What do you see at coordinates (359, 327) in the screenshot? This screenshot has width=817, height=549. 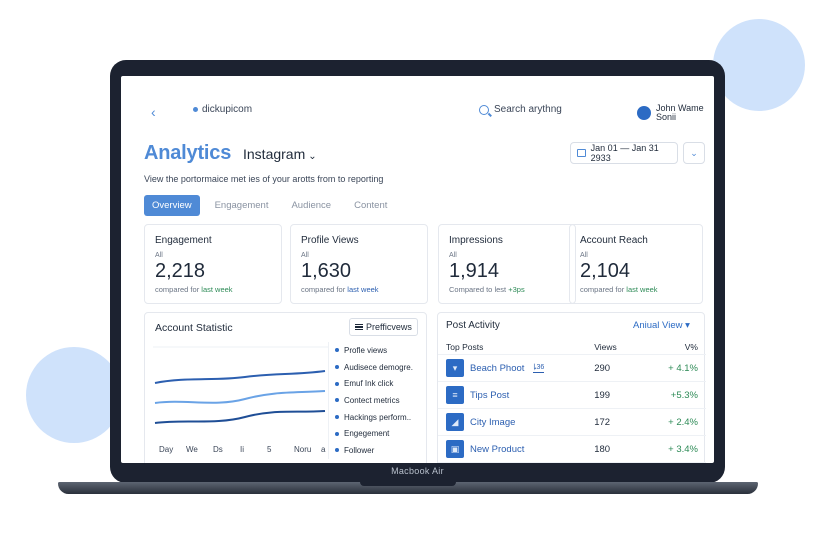 I see `menu-icon` at bounding box center [359, 327].